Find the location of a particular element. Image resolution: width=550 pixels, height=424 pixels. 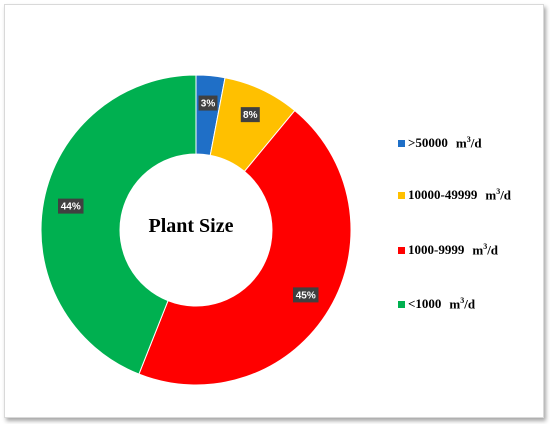

data-label: 44% is located at coordinates (71, 206).